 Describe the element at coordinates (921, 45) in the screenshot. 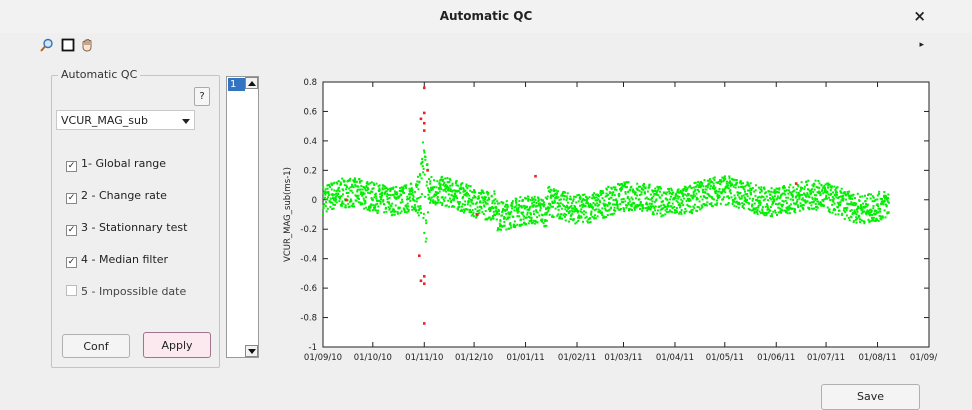

I see `toolbar-overflow-icon: ▸` at that location.